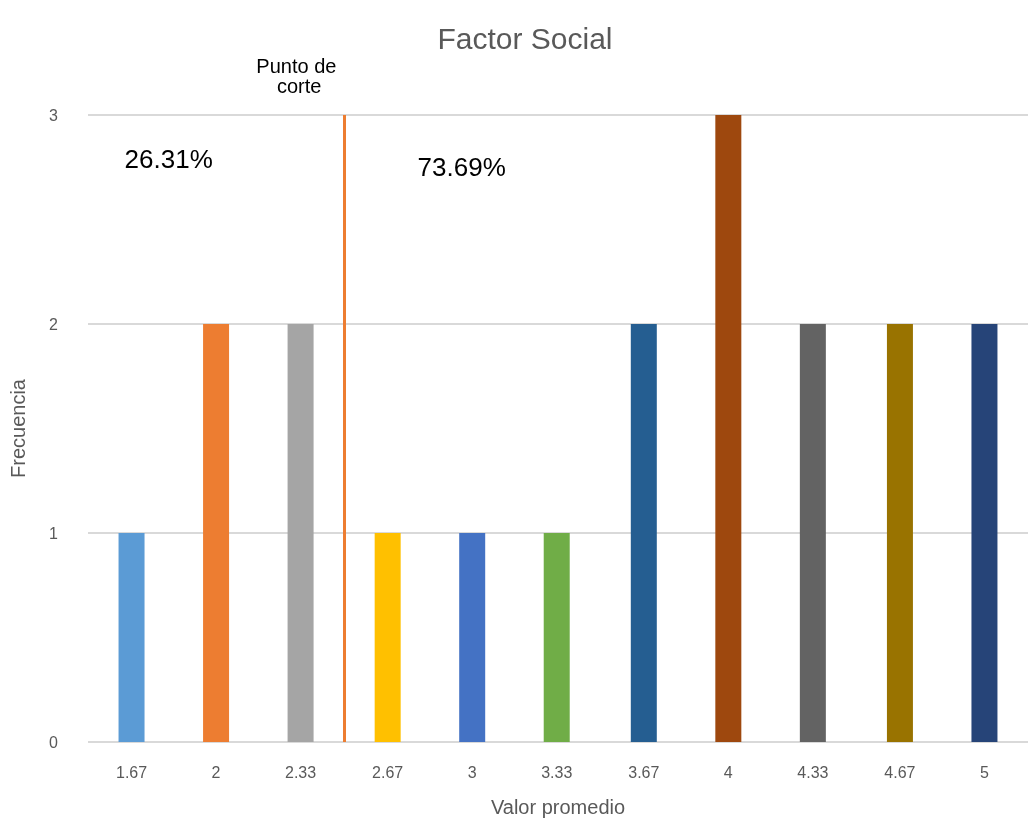 This screenshot has height=830, width=1028. Describe the element at coordinates (54, 742) in the screenshot. I see `y-tick-label: 0` at that location.